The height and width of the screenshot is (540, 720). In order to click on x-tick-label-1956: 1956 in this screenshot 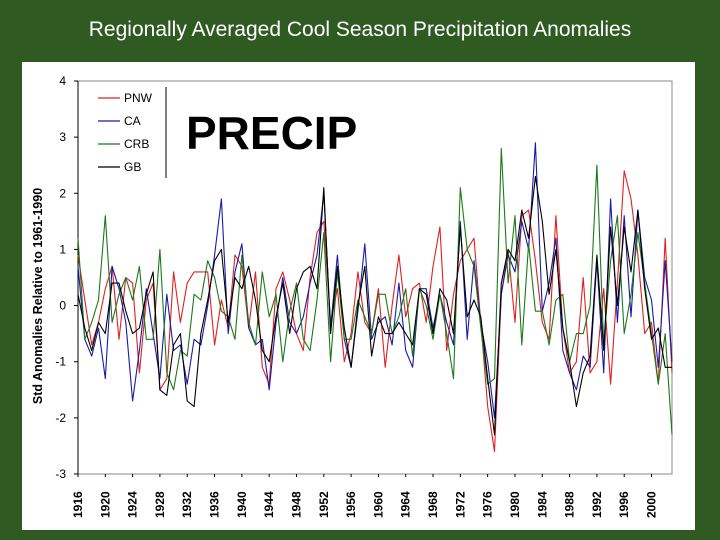, I will do `click(351, 504)`.